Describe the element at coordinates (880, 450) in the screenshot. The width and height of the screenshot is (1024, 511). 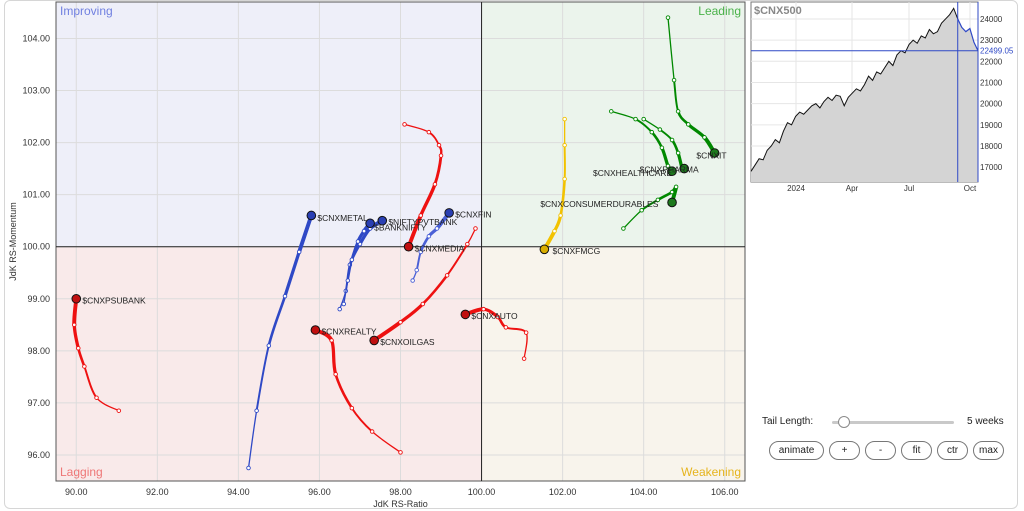
I see `zoom-out-button: -` at that location.